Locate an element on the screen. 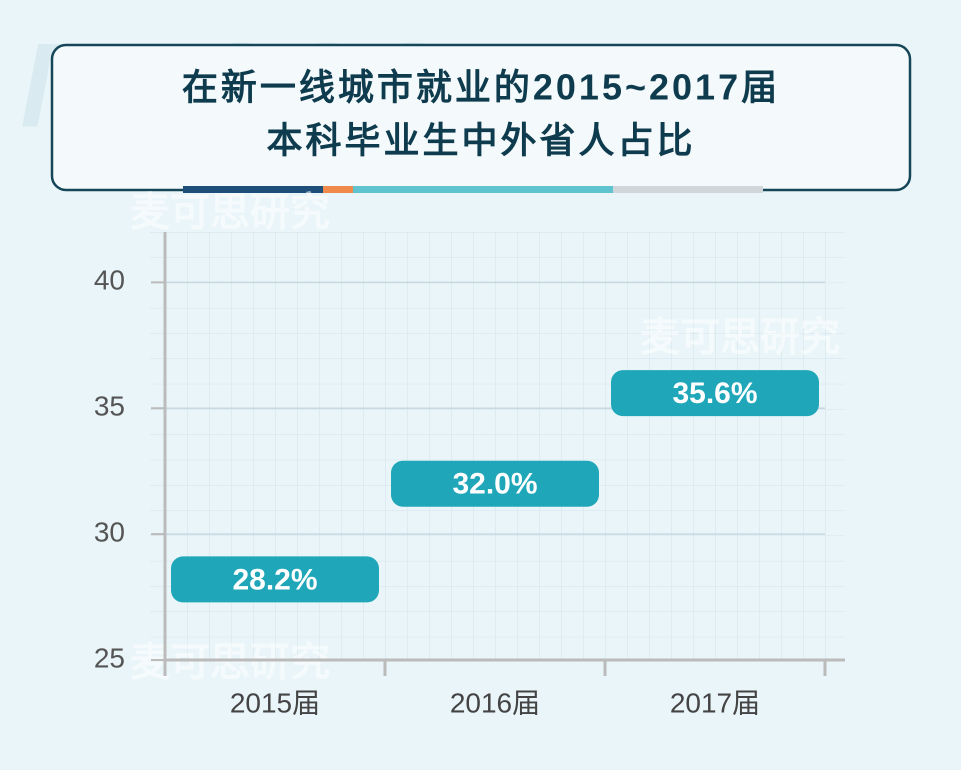 Image resolution: width=961 pixels, height=770 pixels. data-label: 35.6% is located at coordinates (714, 393).